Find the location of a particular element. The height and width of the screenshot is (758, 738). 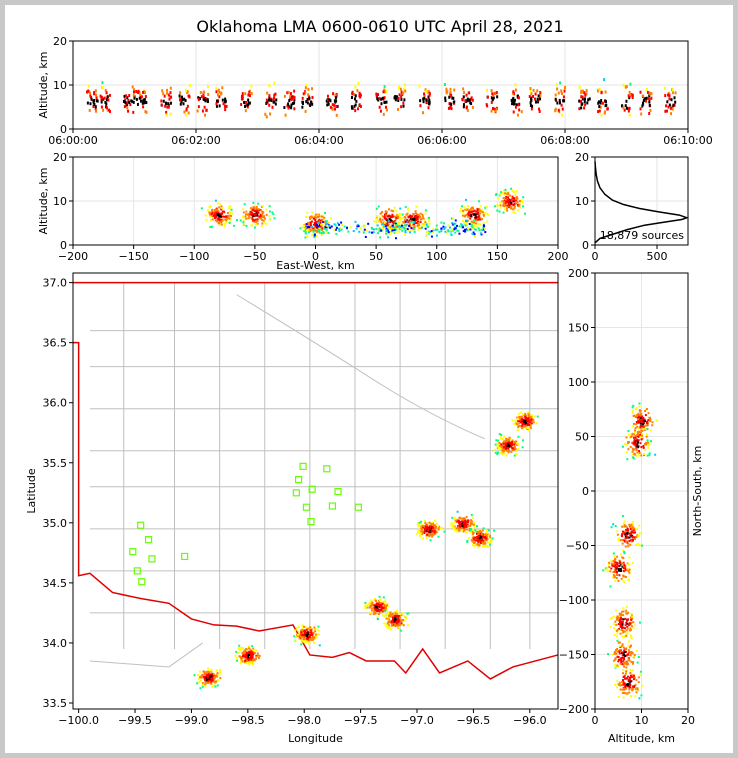

north-south-points is located at coordinates (630, 551).